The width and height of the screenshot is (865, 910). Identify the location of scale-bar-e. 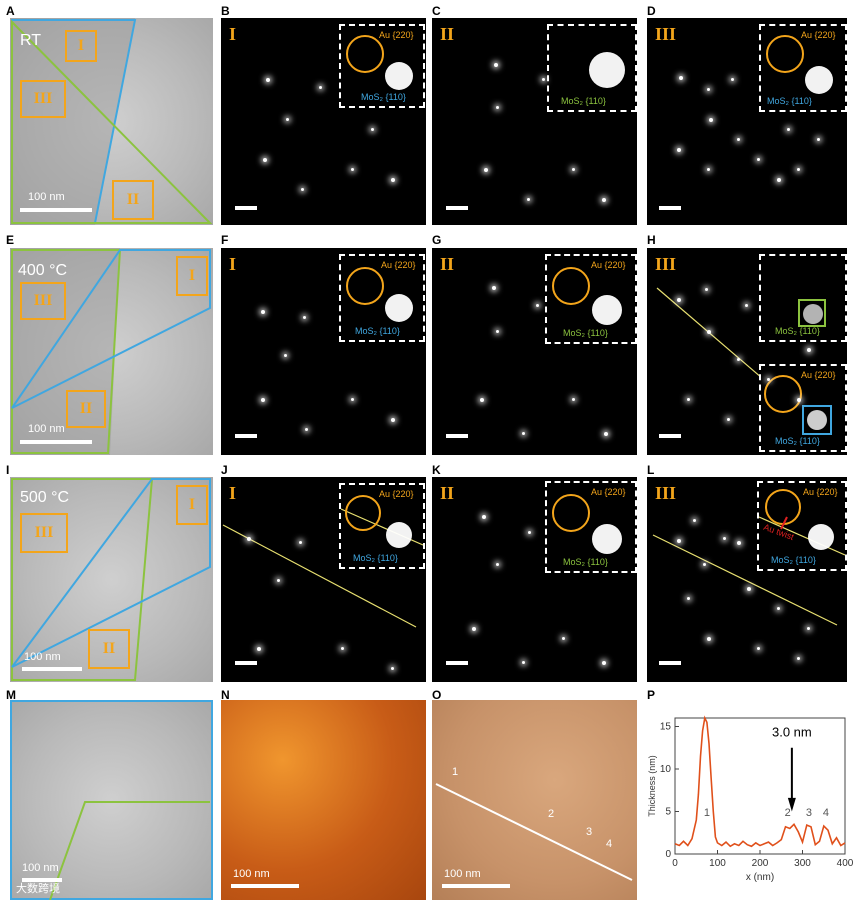
(56, 442).